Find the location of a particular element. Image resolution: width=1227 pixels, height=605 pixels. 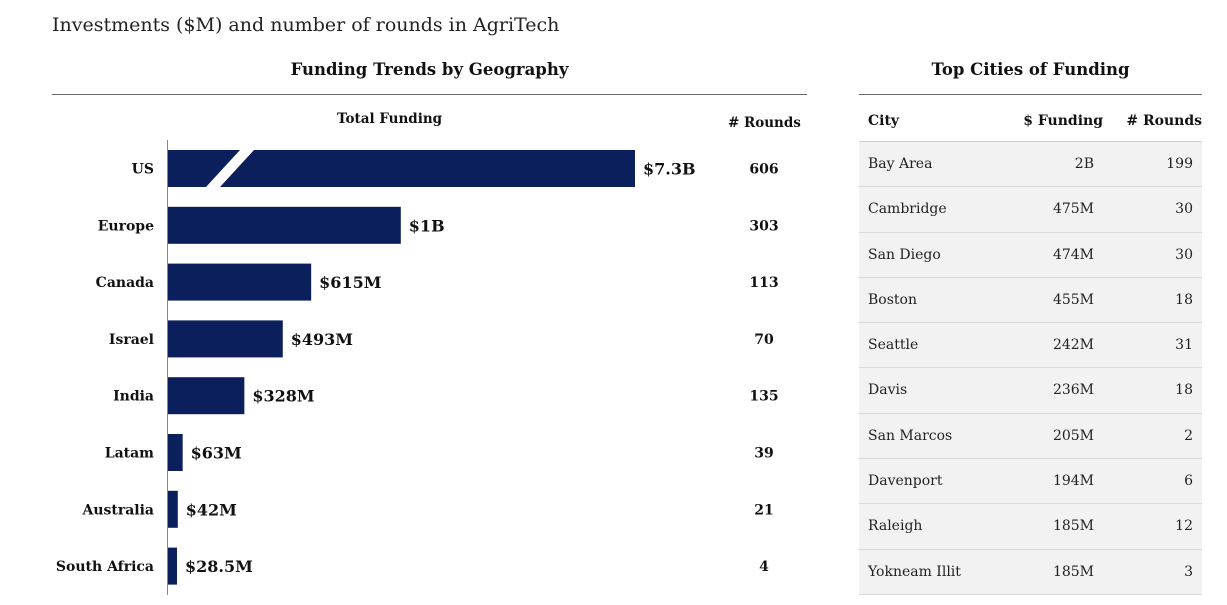

value-label: $63M is located at coordinates (216, 453).